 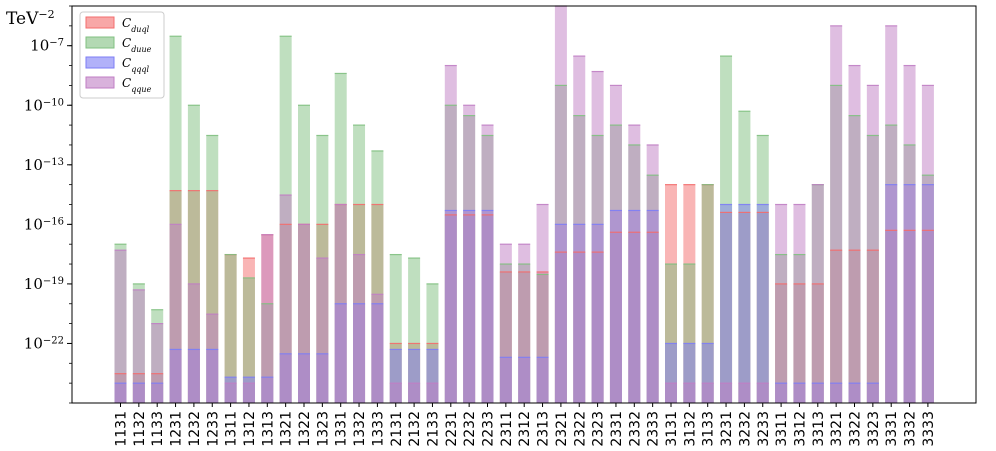 I want to click on legend-swatch-duql, so click(x=100, y=22).